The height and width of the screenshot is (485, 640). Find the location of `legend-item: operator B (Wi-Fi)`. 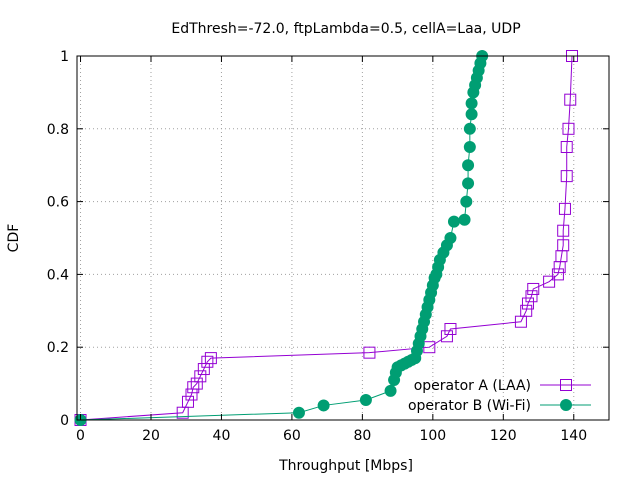

legend-item: operator B (Wi-Fi) is located at coordinates (499, 406).